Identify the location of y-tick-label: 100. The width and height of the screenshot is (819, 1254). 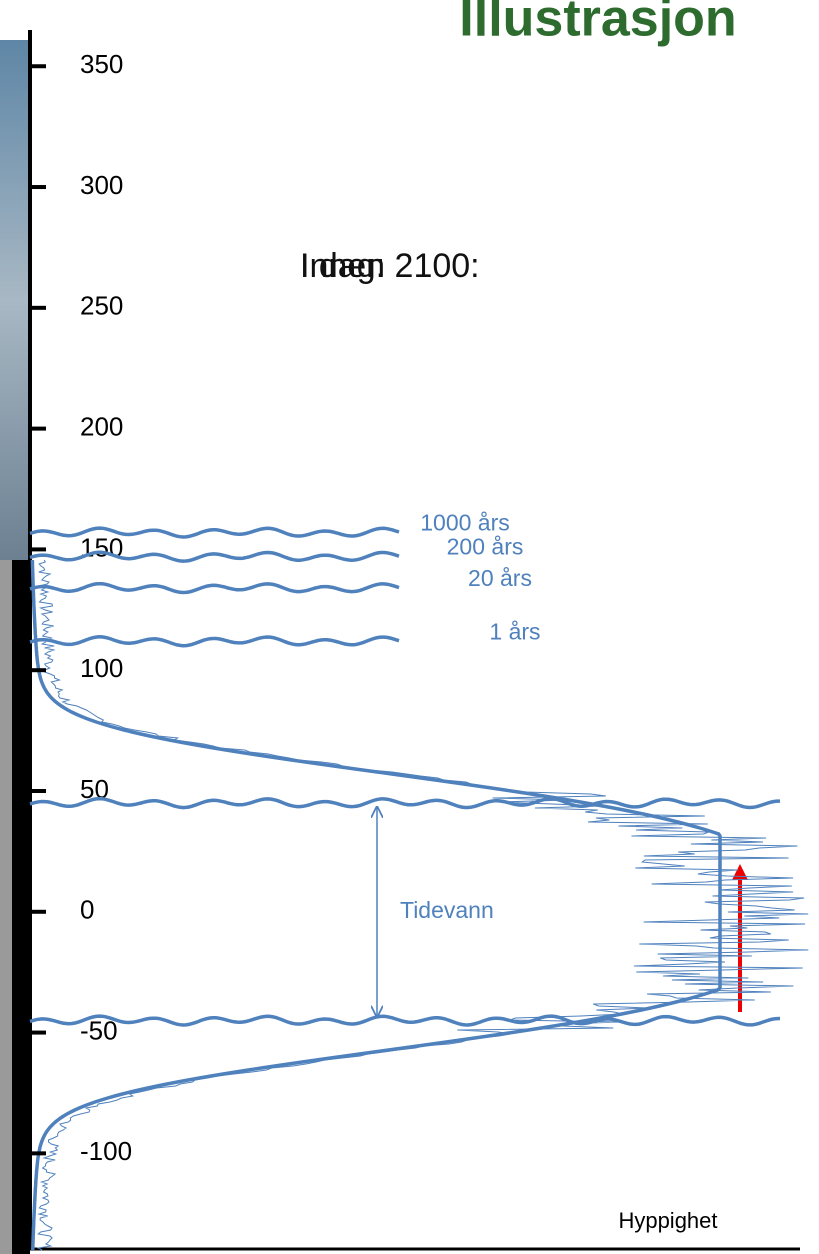
(101, 668).